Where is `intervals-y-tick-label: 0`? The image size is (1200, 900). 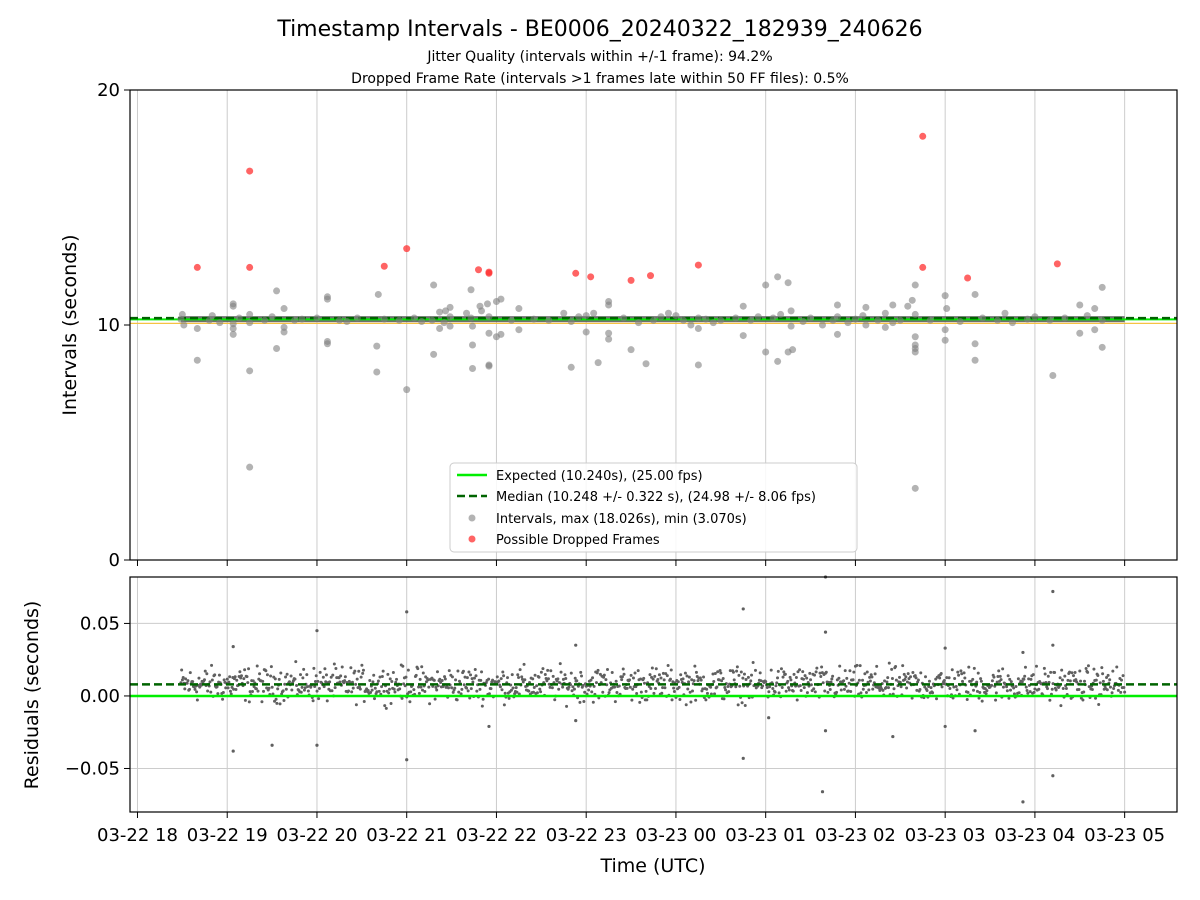 intervals-y-tick-label: 0 is located at coordinates (114, 560).